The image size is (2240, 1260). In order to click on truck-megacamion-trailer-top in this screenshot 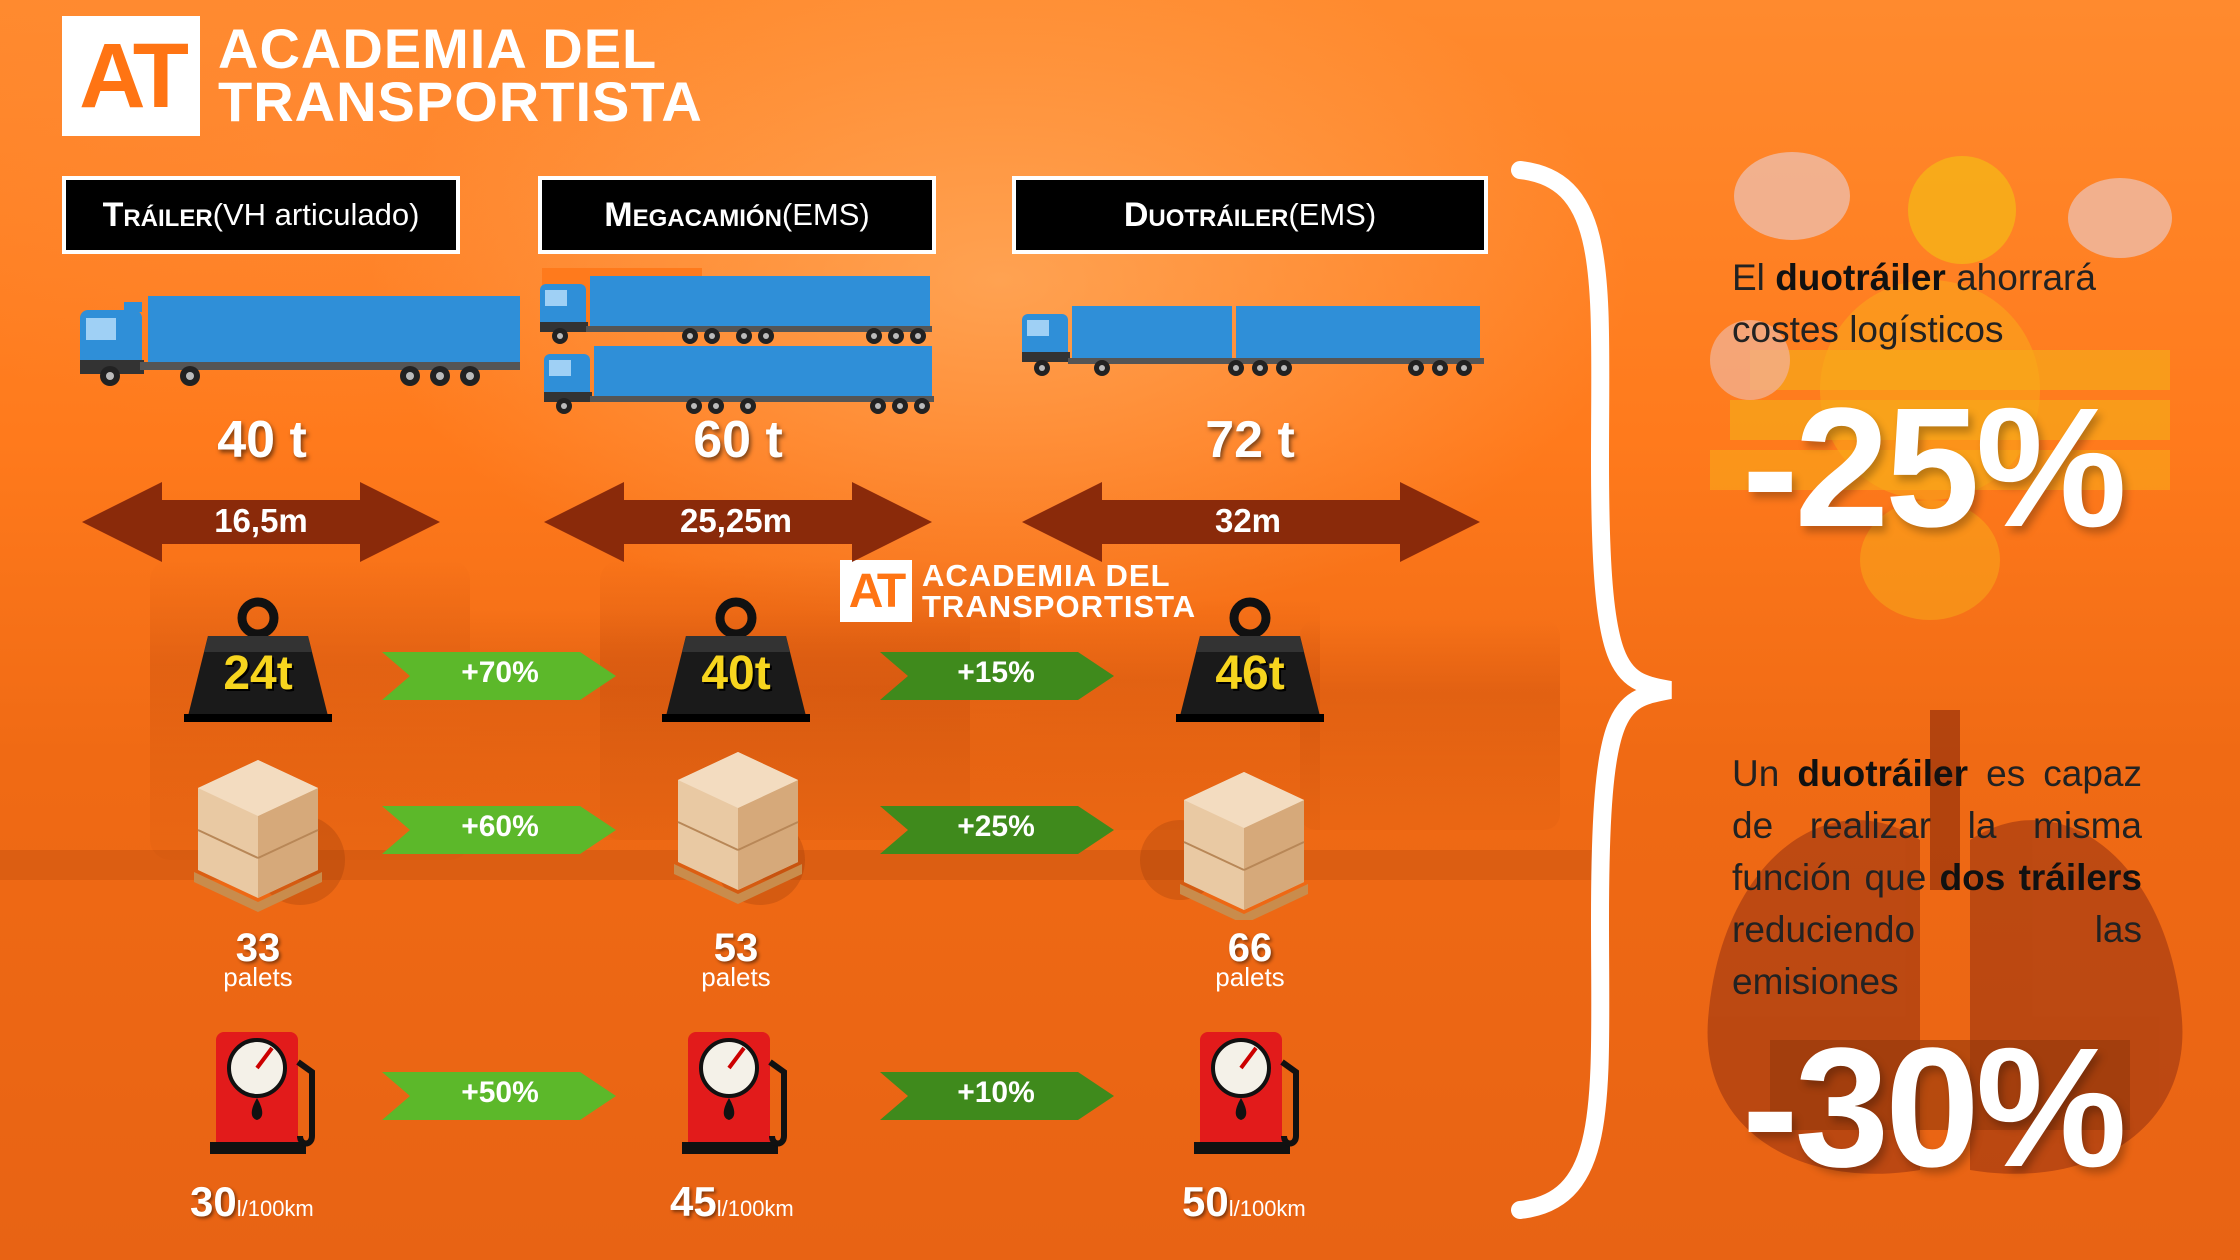, I will do `click(826, 310)`.